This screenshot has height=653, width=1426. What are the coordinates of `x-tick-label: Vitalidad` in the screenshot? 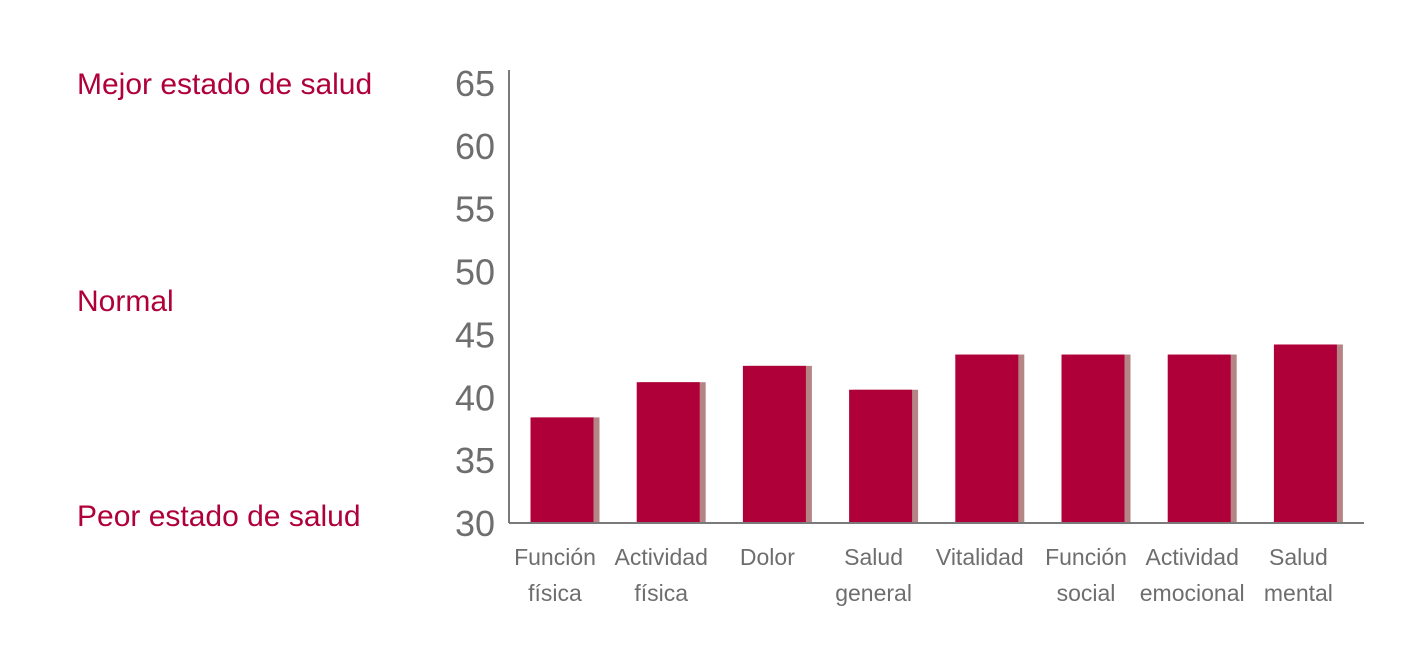 It's located at (980, 557).